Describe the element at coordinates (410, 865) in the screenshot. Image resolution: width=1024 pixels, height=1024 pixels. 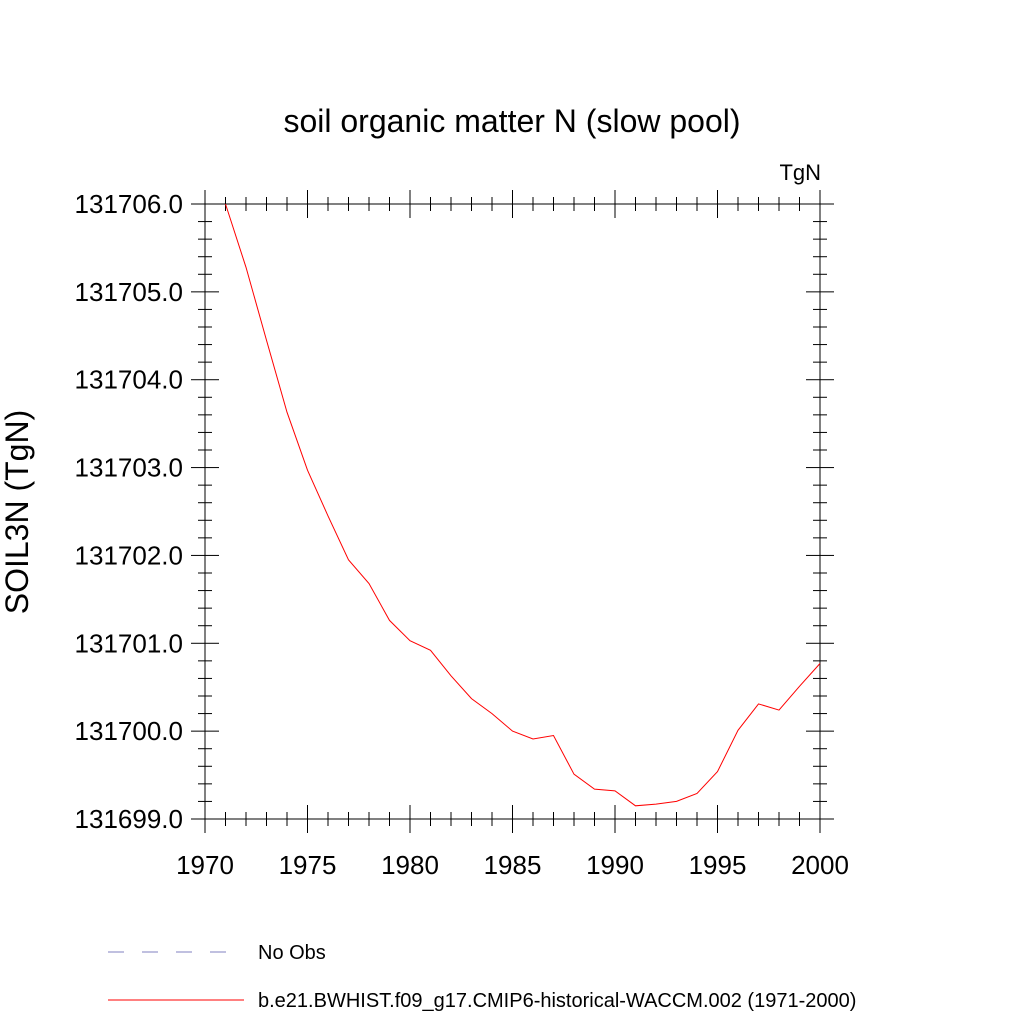
I see `x-tick-label: 1980` at that location.